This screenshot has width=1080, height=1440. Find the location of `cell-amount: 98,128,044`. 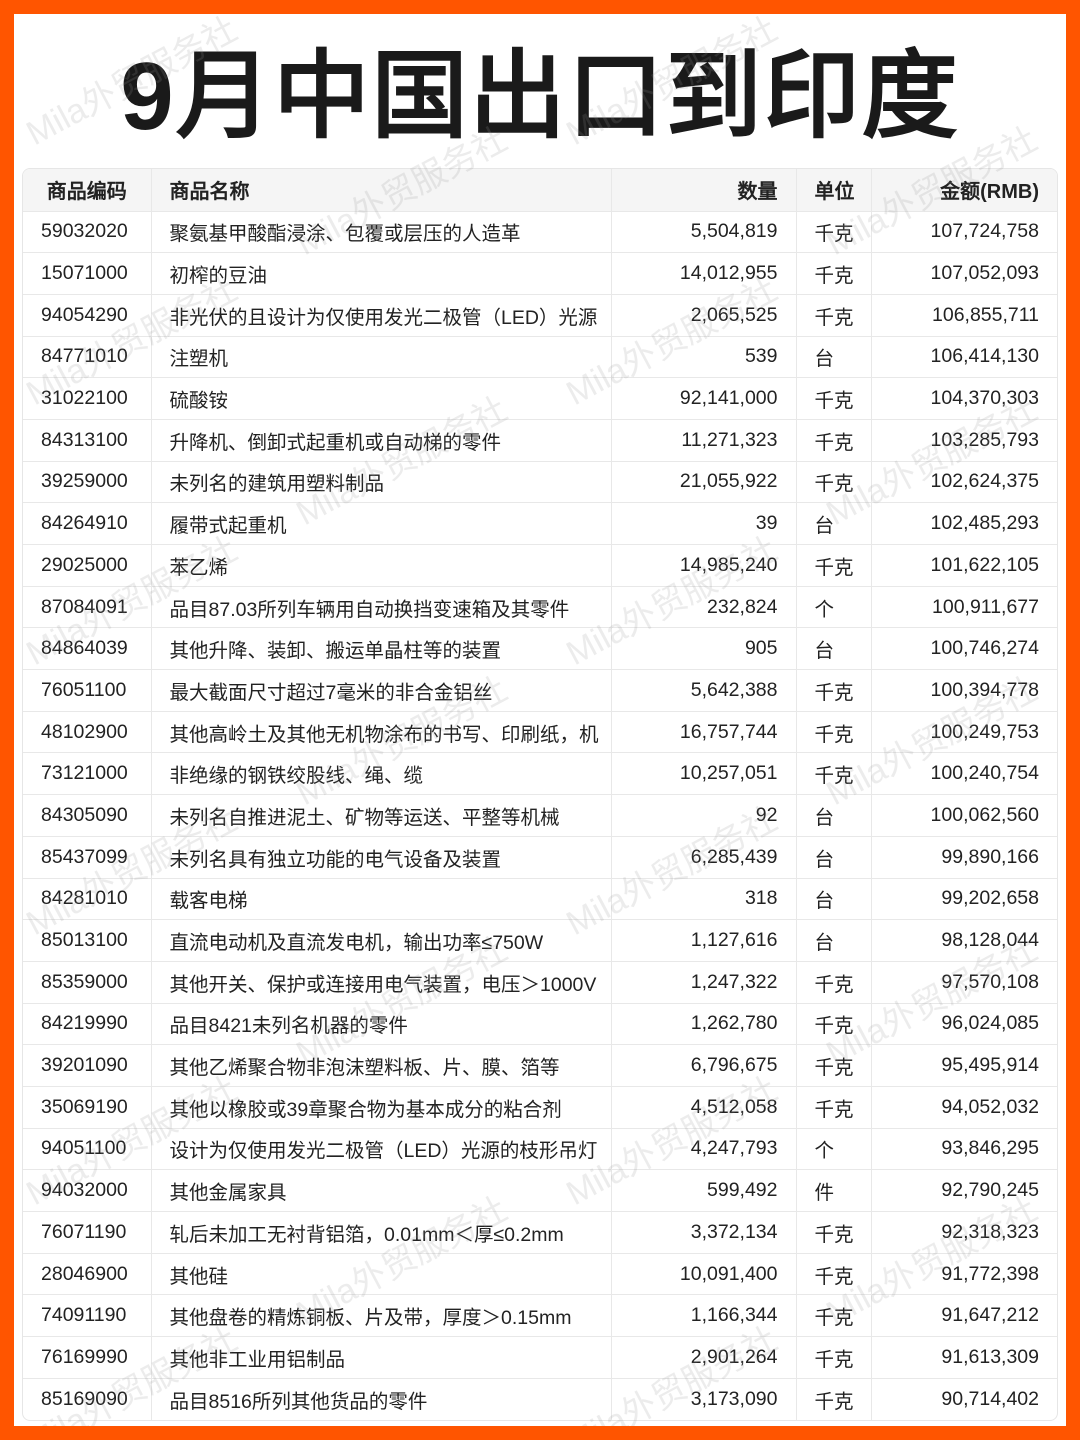

cell-amount: 98,128,044 is located at coordinates (964, 940).